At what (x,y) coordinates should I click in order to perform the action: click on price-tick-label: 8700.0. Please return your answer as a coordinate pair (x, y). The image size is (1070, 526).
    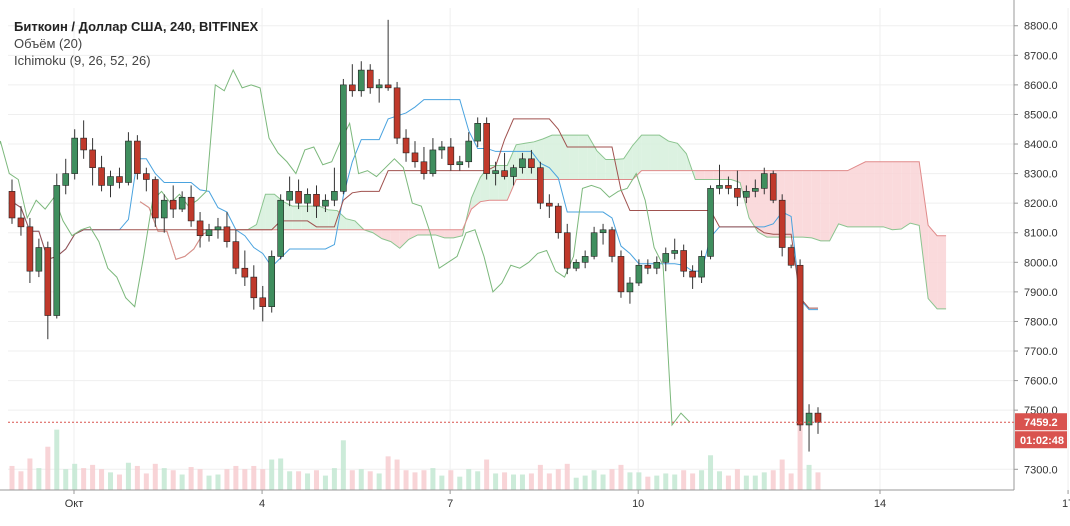
    Looking at the image, I should click on (1041, 56).